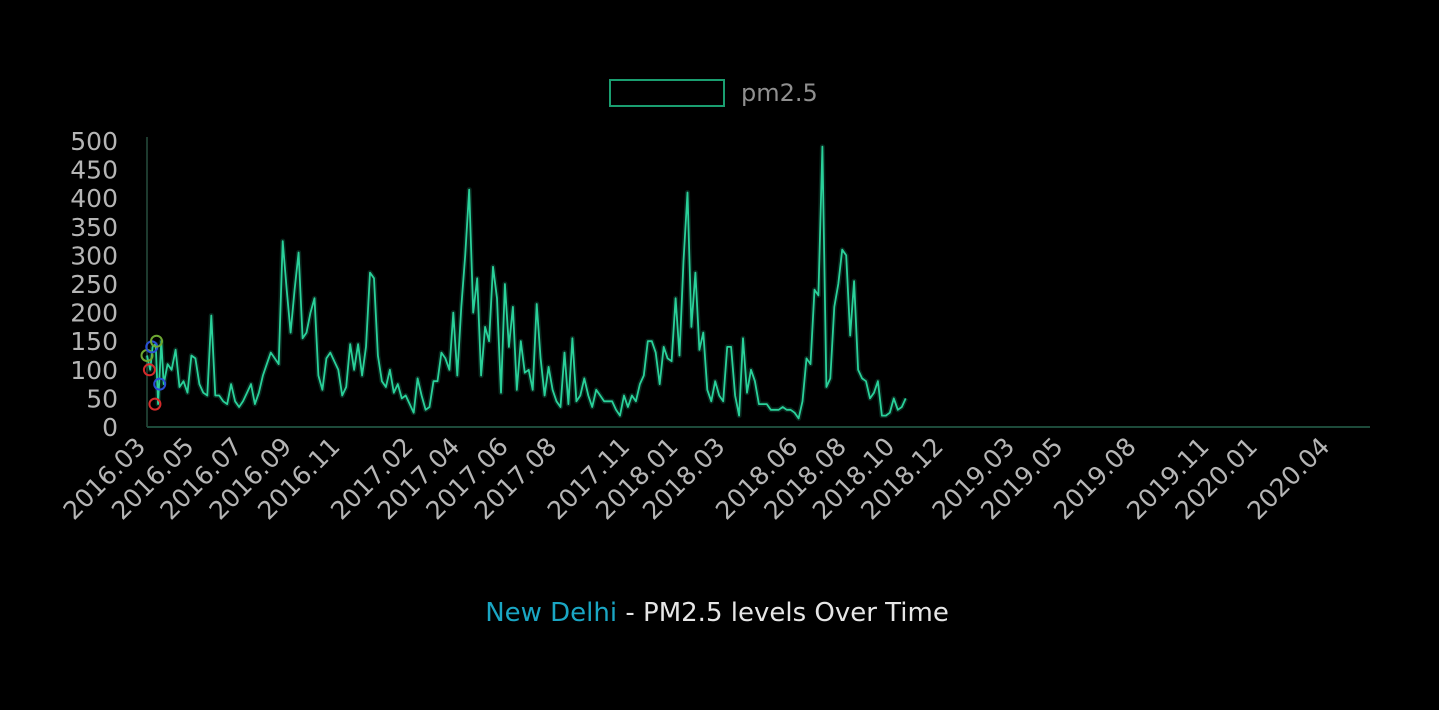 The image size is (1439, 710). I want to click on chart-caption: New Delhi - PM2.5 levels Over Time, so click(717, 613).